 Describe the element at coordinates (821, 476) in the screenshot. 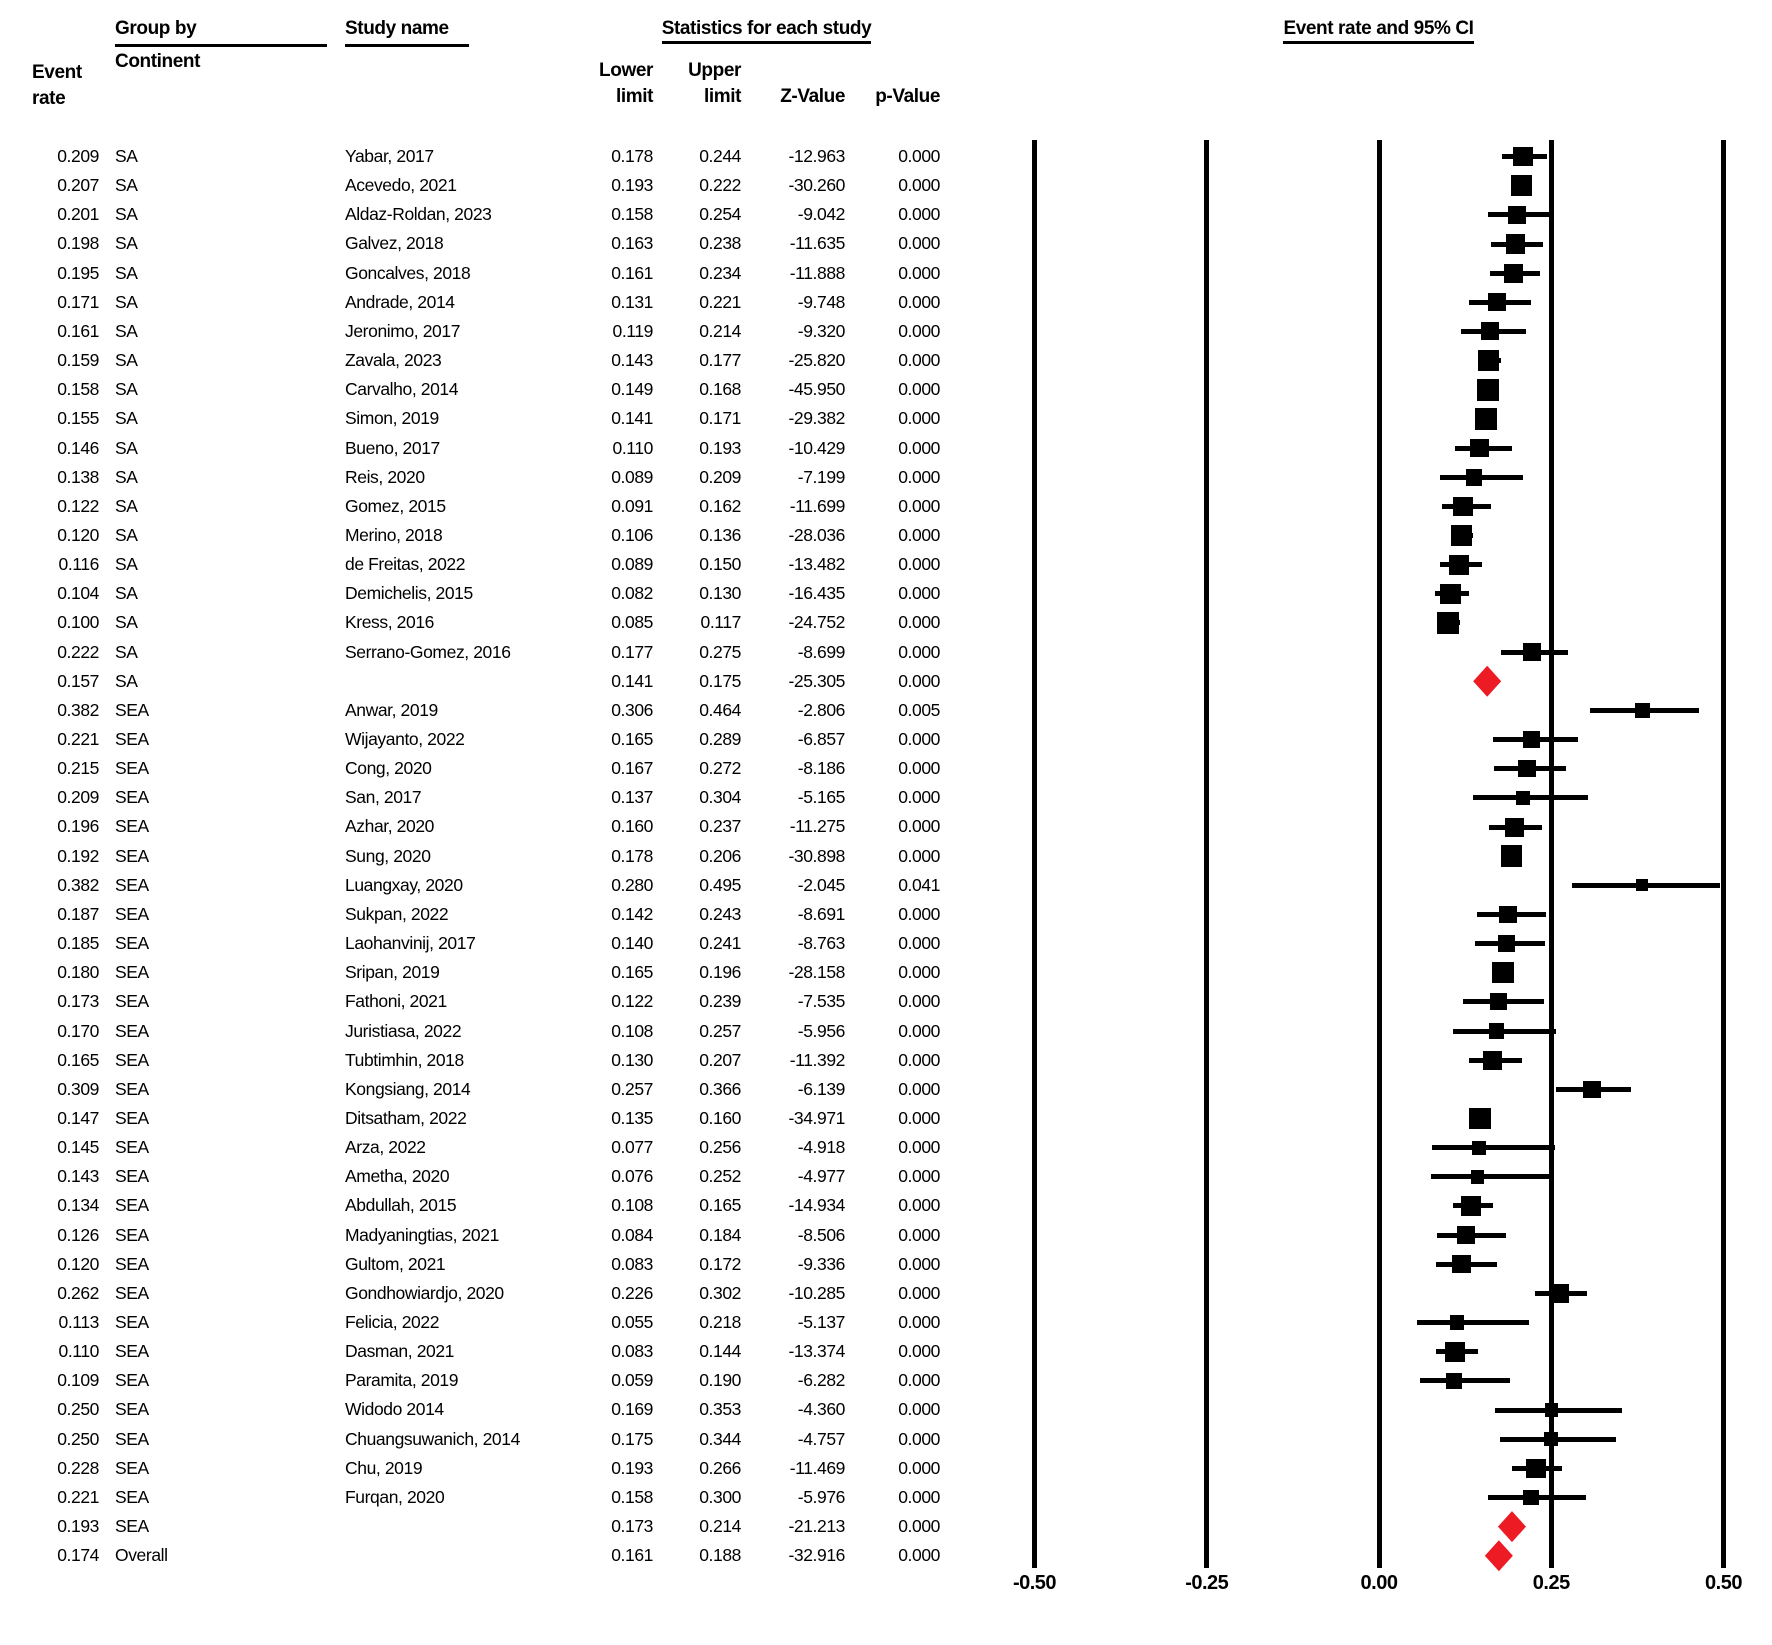

I see `z-value-cell: -7.199` at that location.